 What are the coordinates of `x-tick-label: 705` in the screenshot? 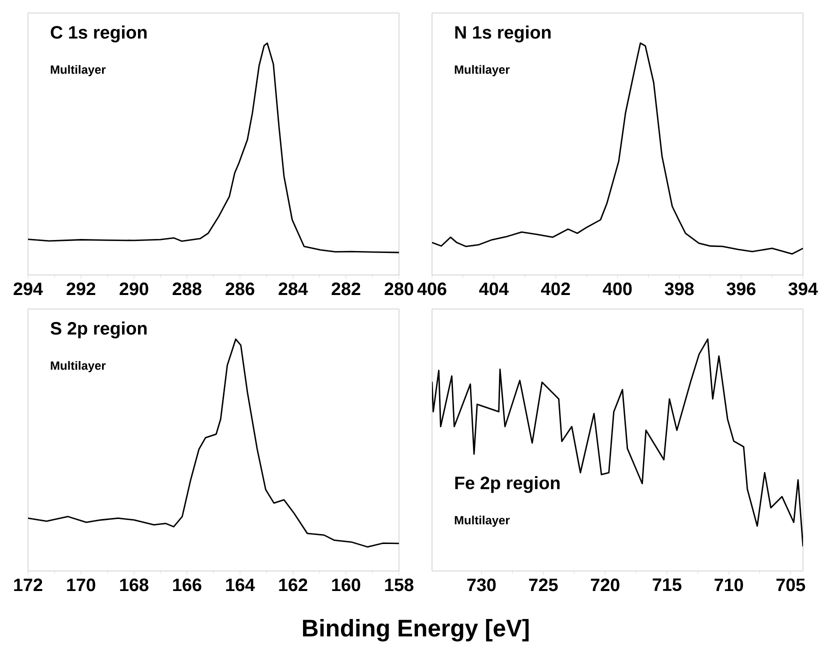 It's located at (791, 585).